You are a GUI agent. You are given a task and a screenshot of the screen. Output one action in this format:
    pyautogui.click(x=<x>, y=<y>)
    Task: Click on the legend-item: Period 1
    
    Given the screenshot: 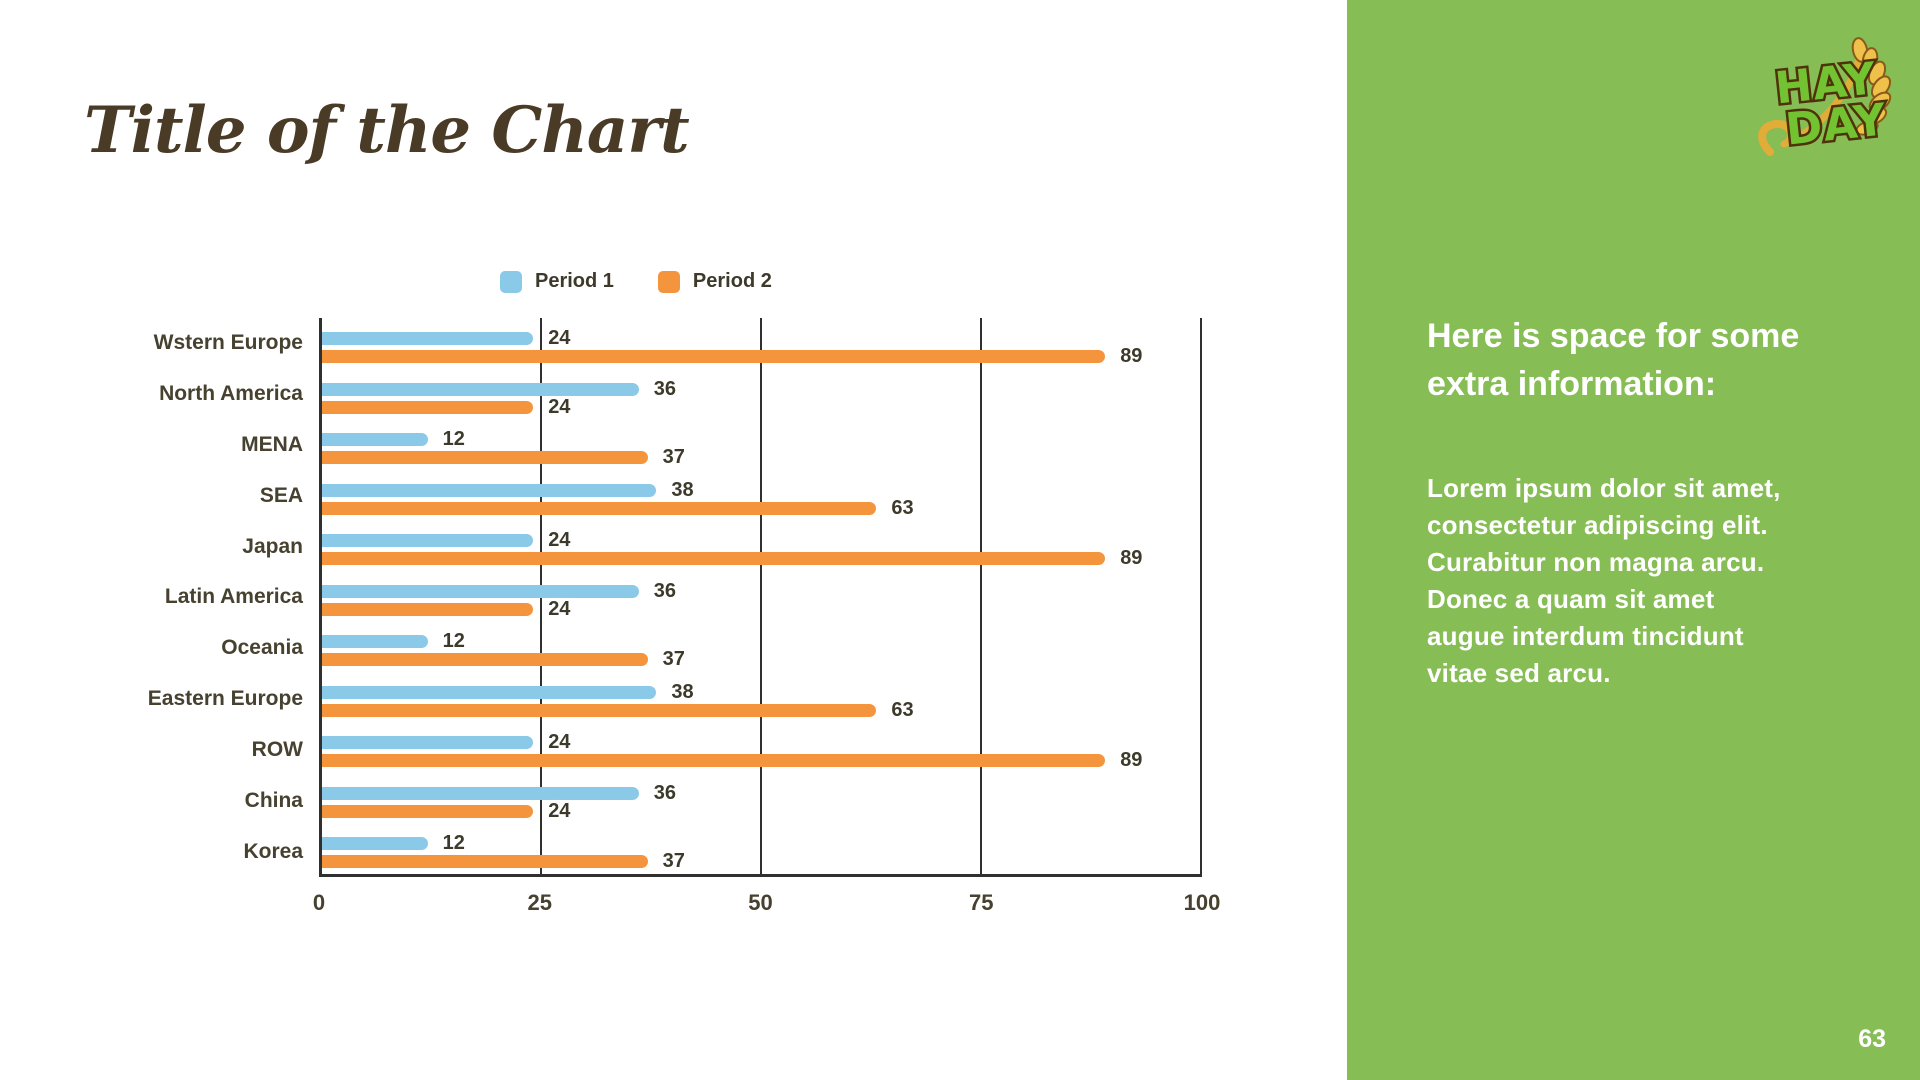 What is the action you would take?
    pyautogui.click(x=557, y=281)
    